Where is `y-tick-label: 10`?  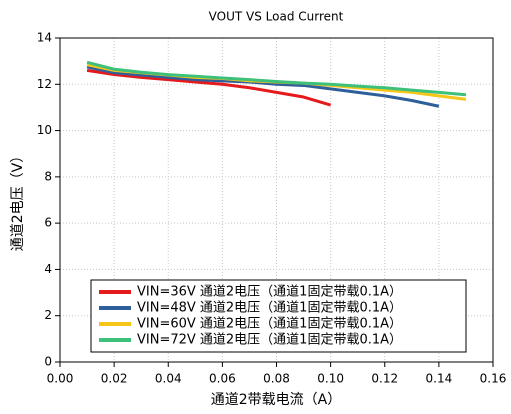
y-tick-label: 10 is located at coordinates (44, 130).